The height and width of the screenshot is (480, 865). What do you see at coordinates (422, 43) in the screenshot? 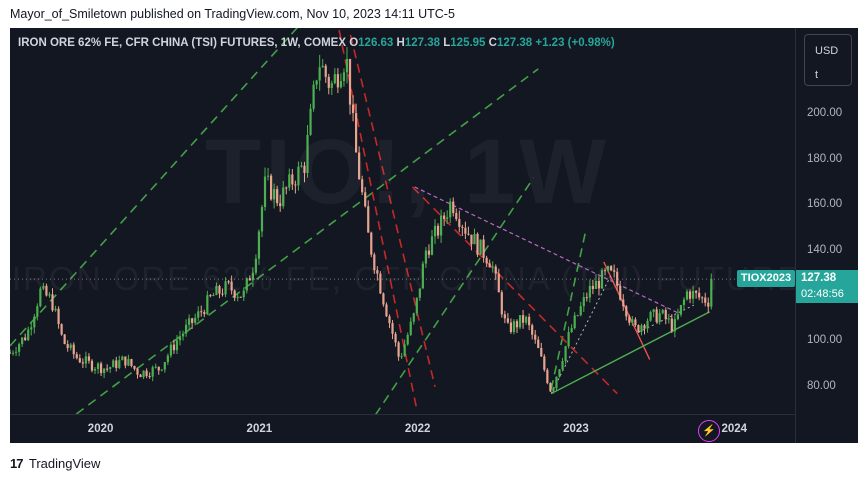
I see `legend-high: 127.38` at bounding box center [422, 43].